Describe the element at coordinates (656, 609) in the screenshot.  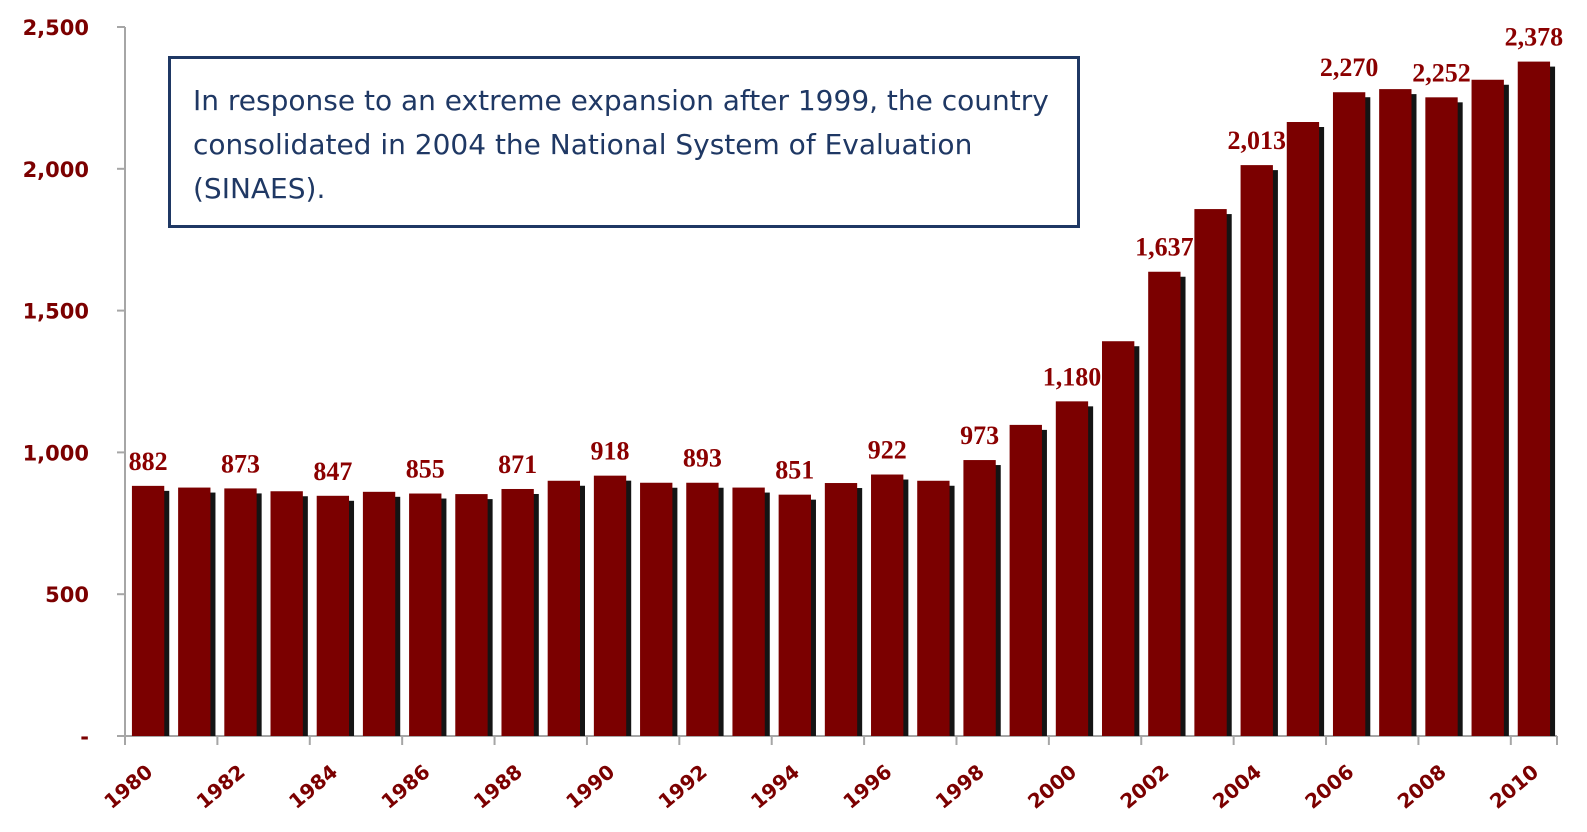
I see `bar-1991` at that location.